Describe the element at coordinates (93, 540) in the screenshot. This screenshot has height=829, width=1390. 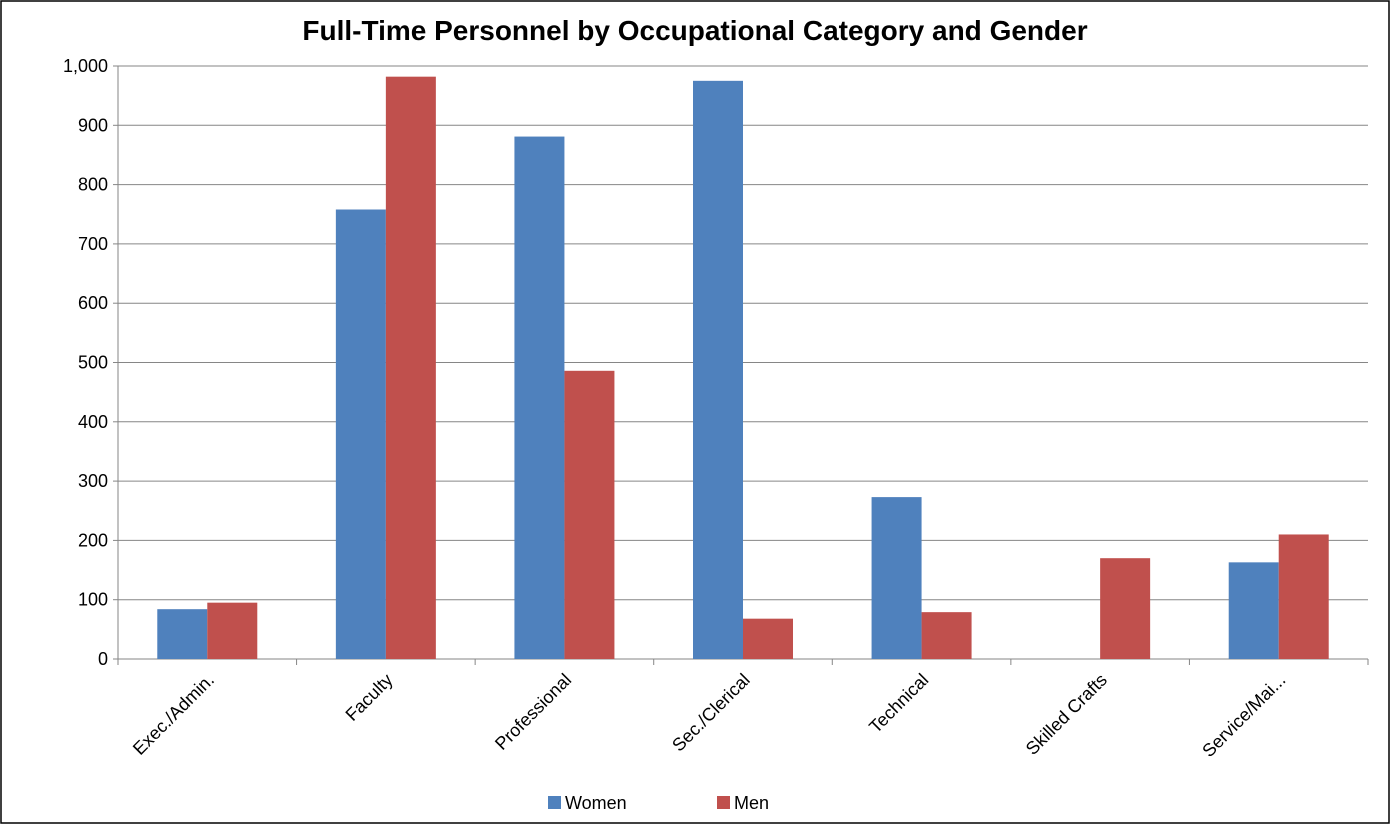
I see `y-tick-label: 200` at that location.